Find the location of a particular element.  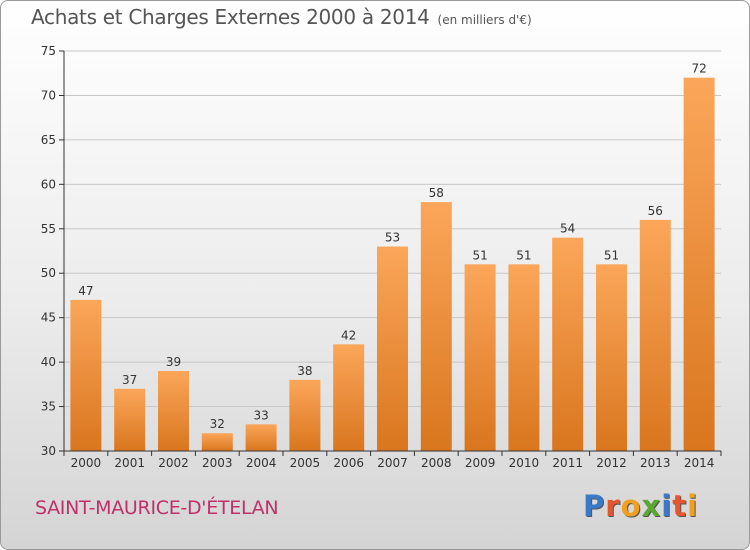

logo-letter: x is located at coordinates (651, 506).